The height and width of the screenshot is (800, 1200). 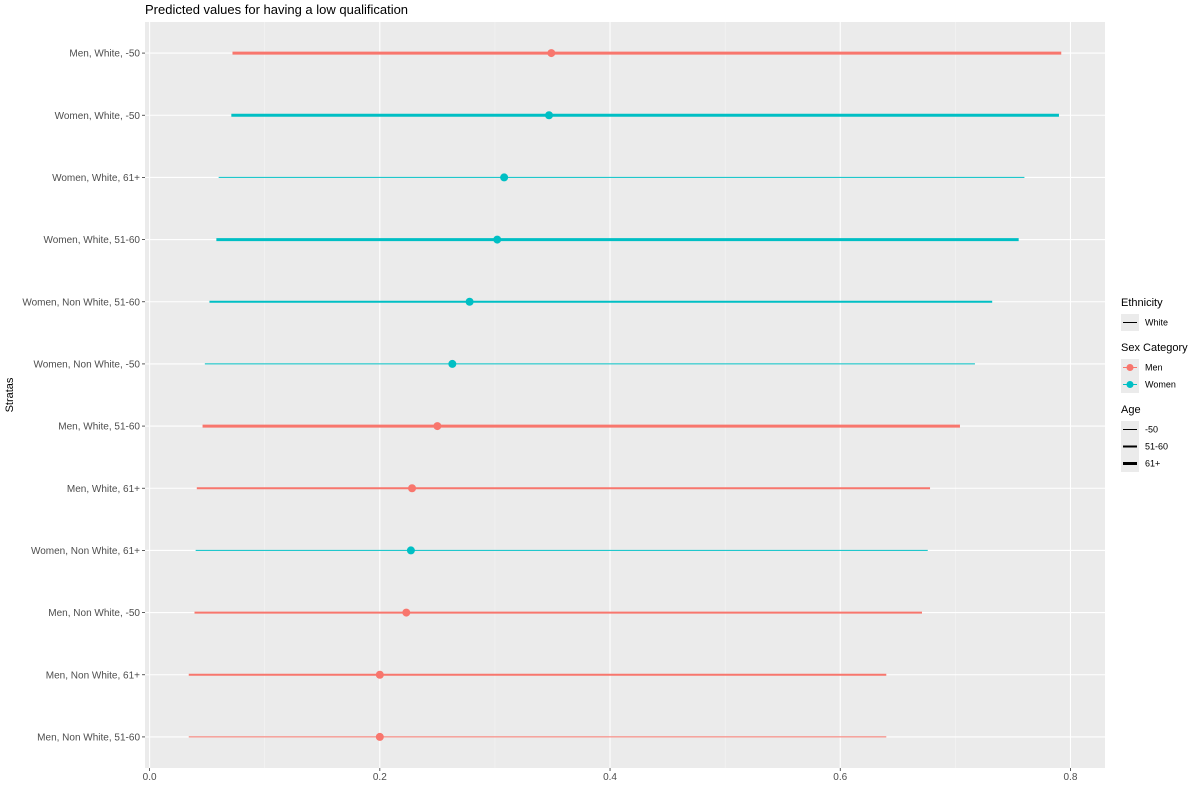 What do you see at coordinates (88, 737) in the screenshot?
I see `y-tick-label: Men, Non White, 51-60` at bounding box center [88, 737].